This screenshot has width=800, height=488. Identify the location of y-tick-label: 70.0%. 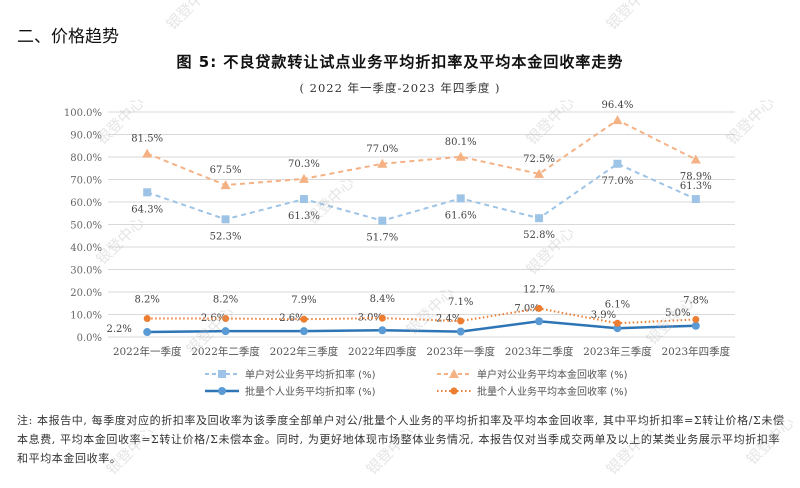
(86, 181).